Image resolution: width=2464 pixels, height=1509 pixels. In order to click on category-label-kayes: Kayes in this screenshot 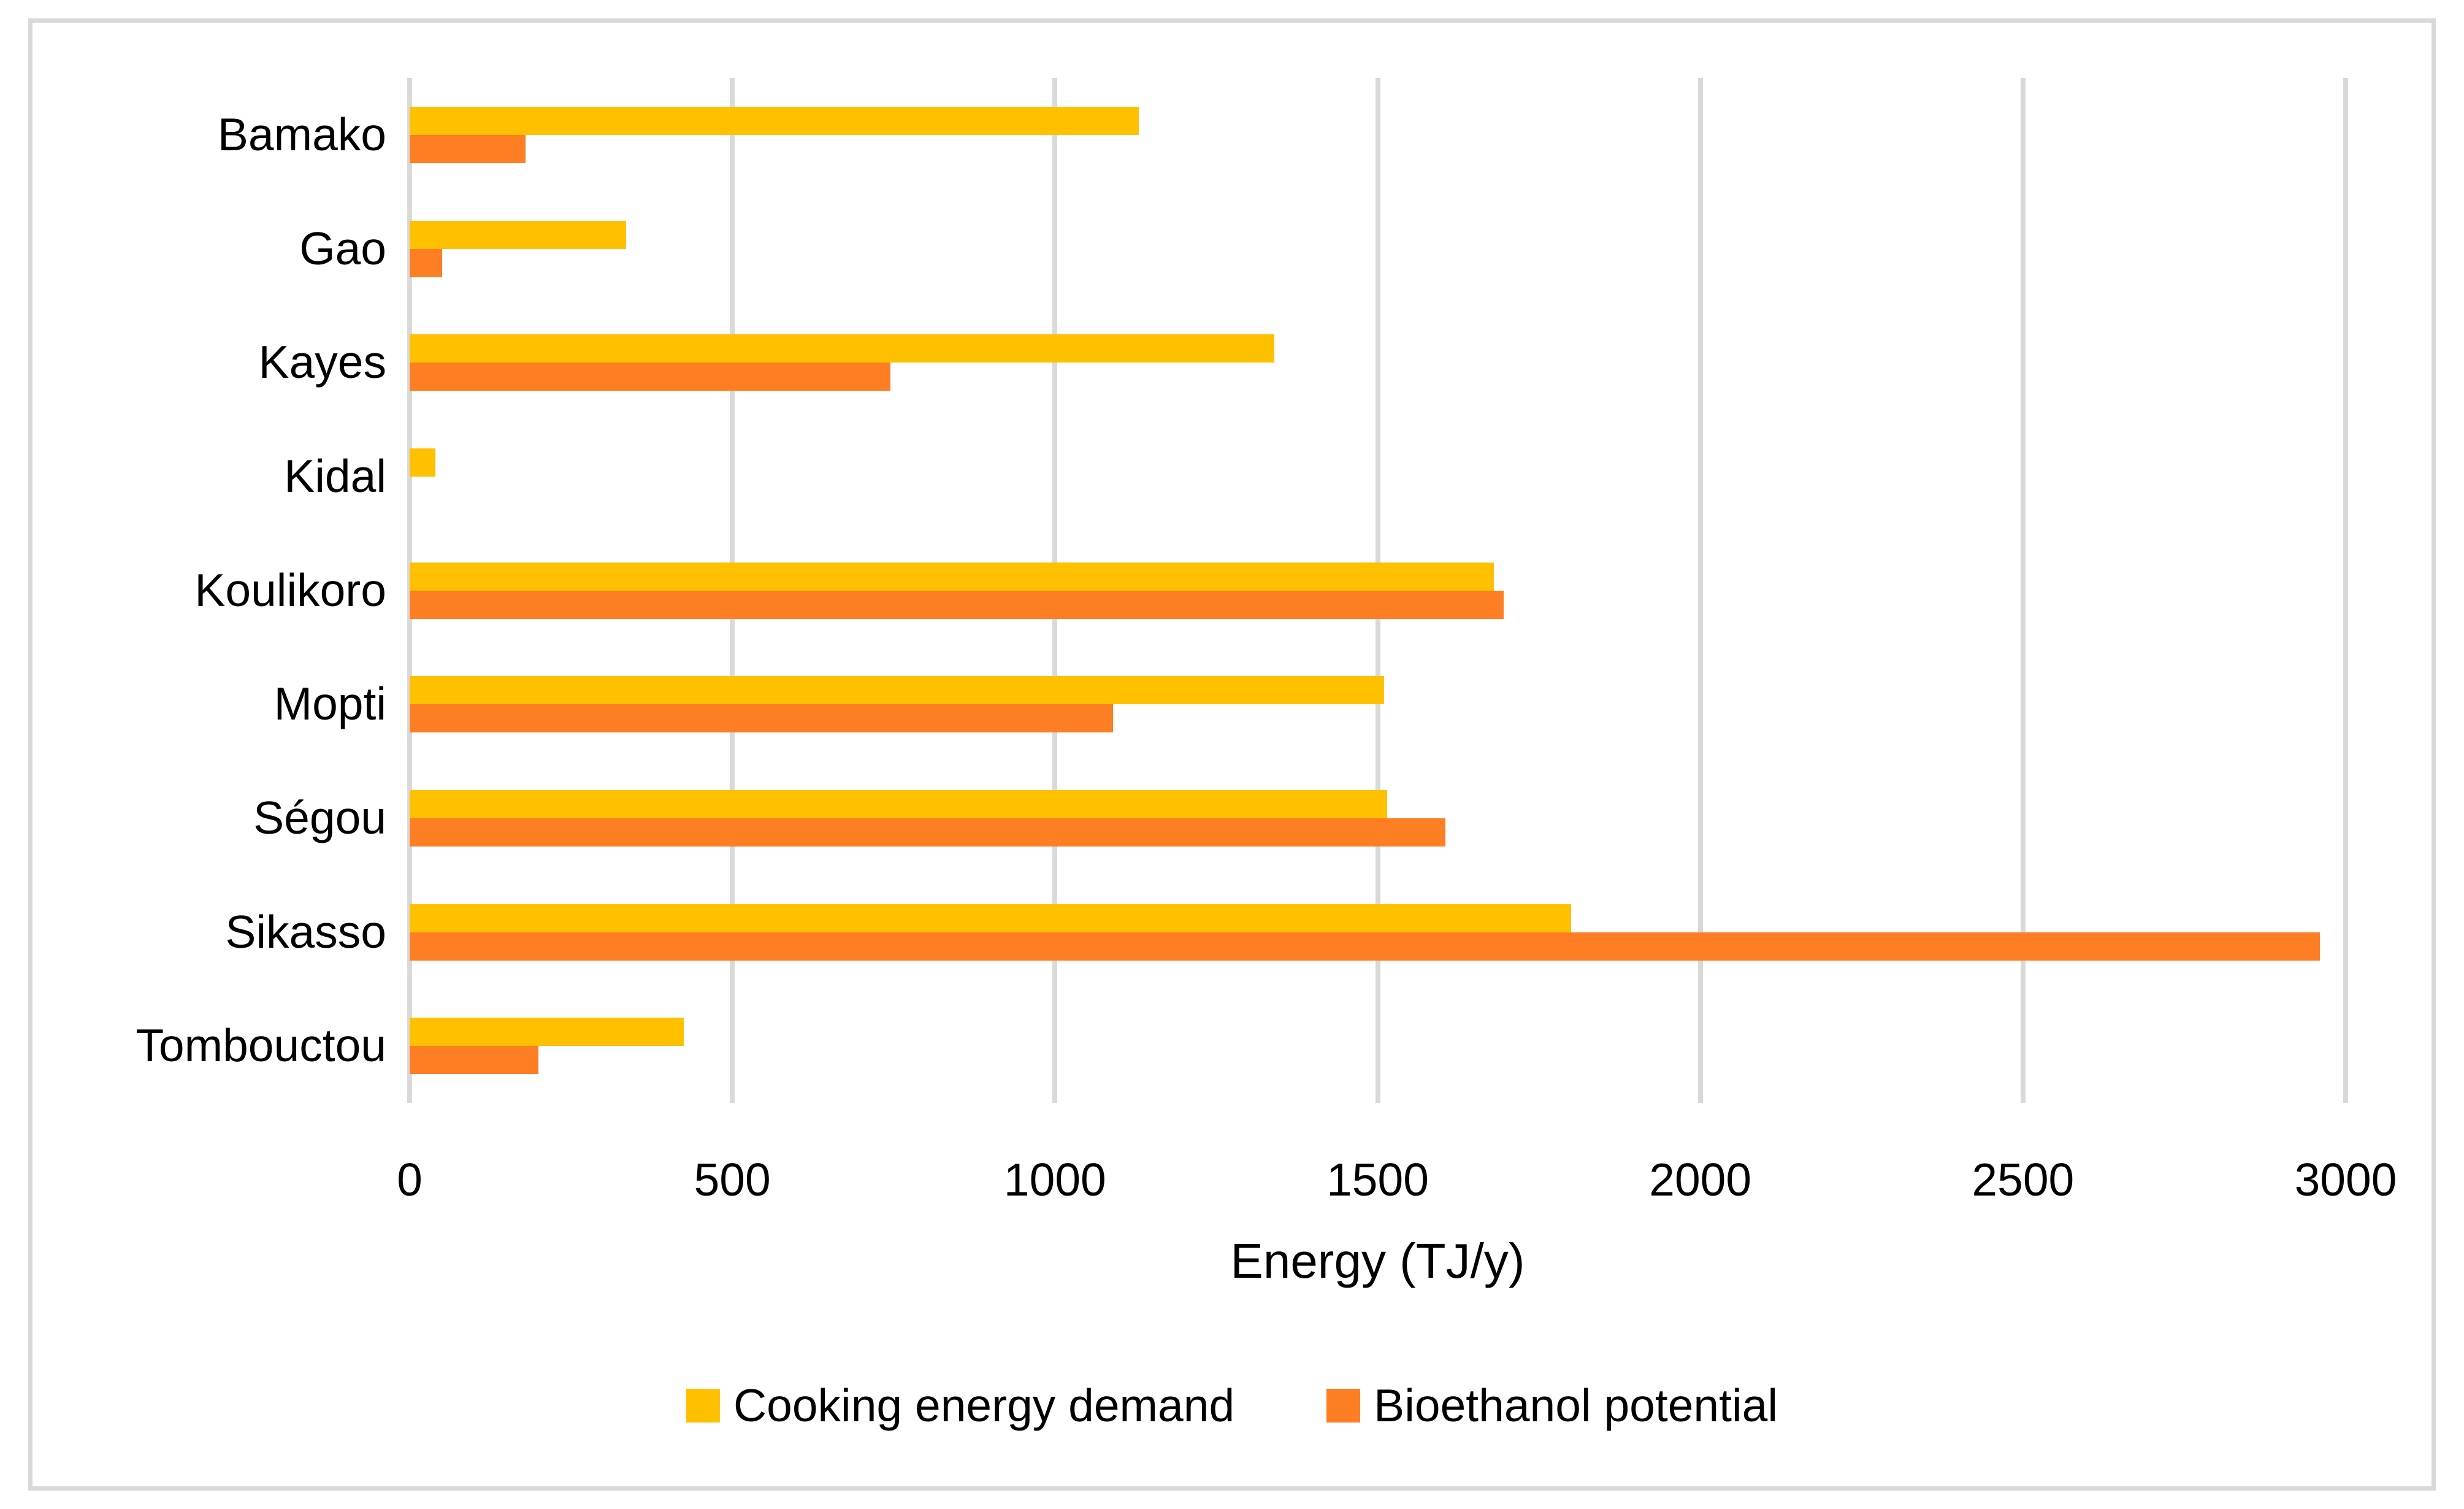, I will do `click(322, 362)`.